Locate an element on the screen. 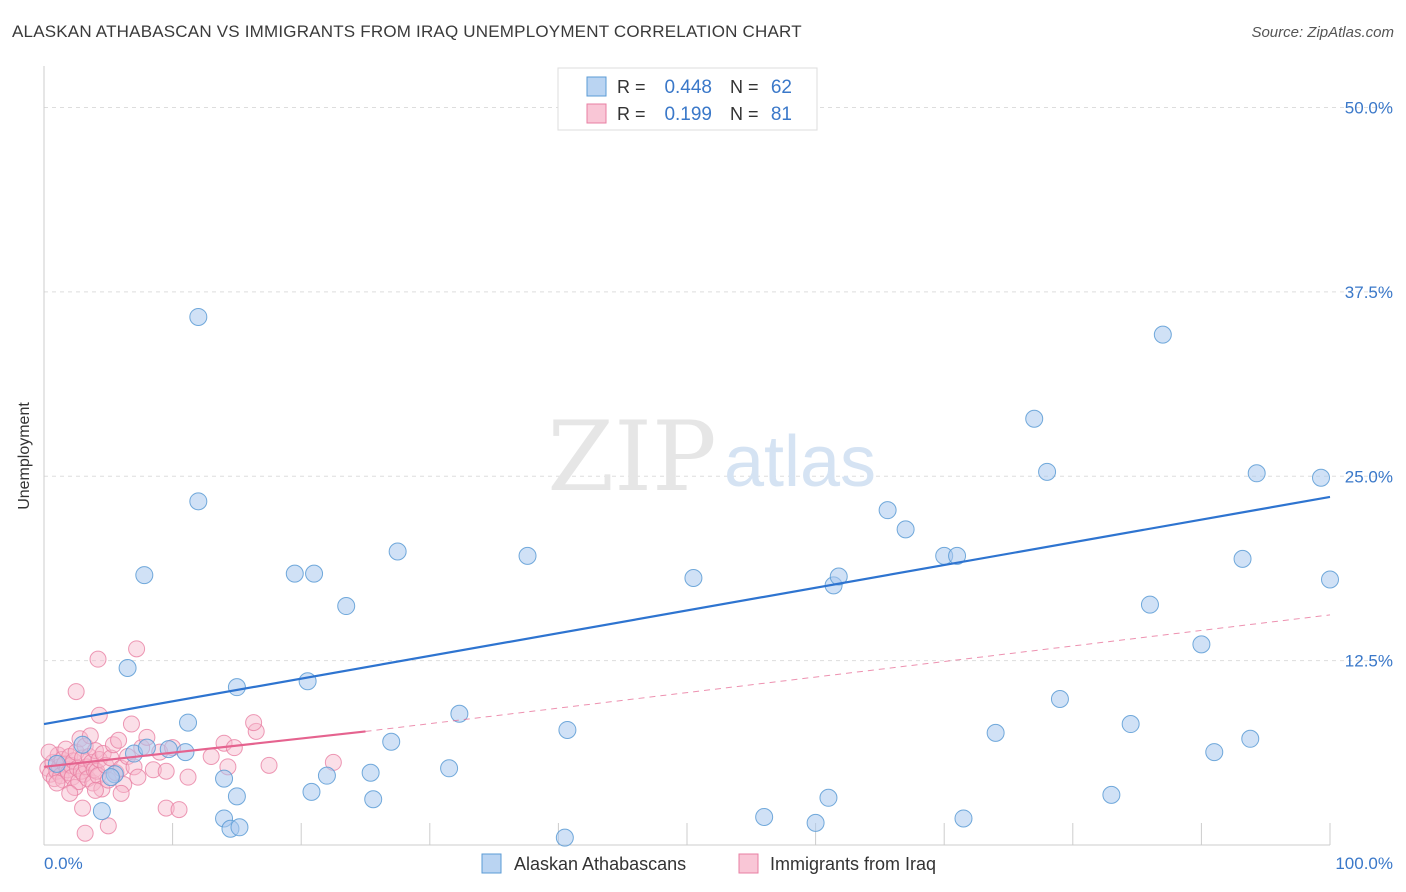  legend-swatch-iraq is located at coordinates (748, 863).